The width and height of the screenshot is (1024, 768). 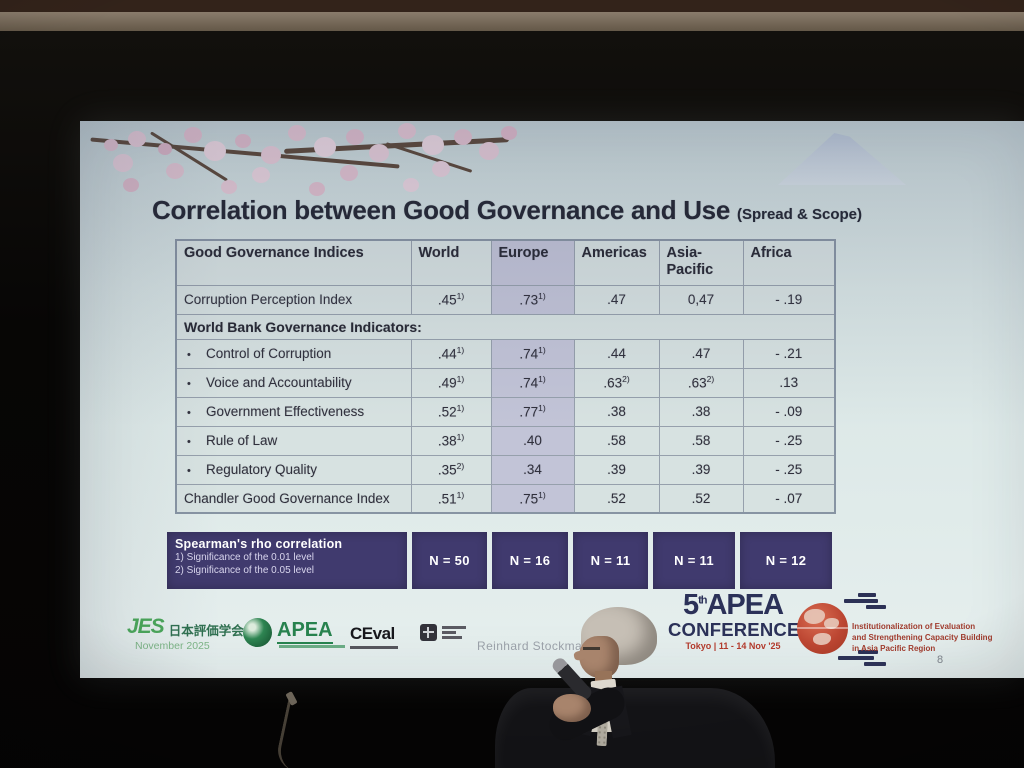 What do you see at coordinates (789, 382) in the screenshot?
I see `value-cell: .13` at bounding box center [789, 382].